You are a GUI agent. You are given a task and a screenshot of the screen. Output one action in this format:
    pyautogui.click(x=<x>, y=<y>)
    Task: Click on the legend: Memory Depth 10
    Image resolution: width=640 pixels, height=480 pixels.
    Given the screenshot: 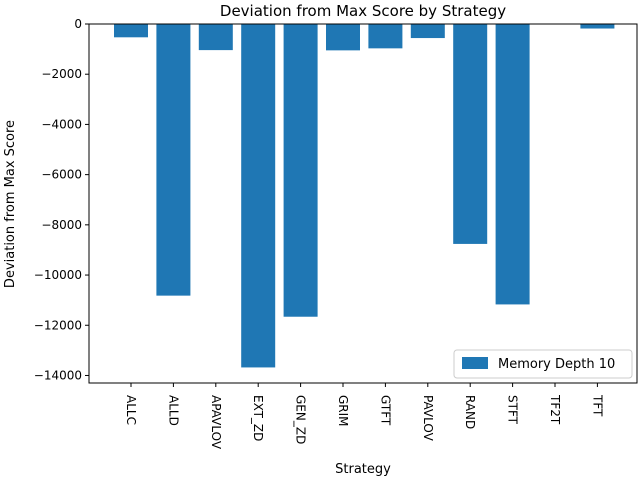 What is the action you would take?
    pyautogui.click(x=543, y=364)
    